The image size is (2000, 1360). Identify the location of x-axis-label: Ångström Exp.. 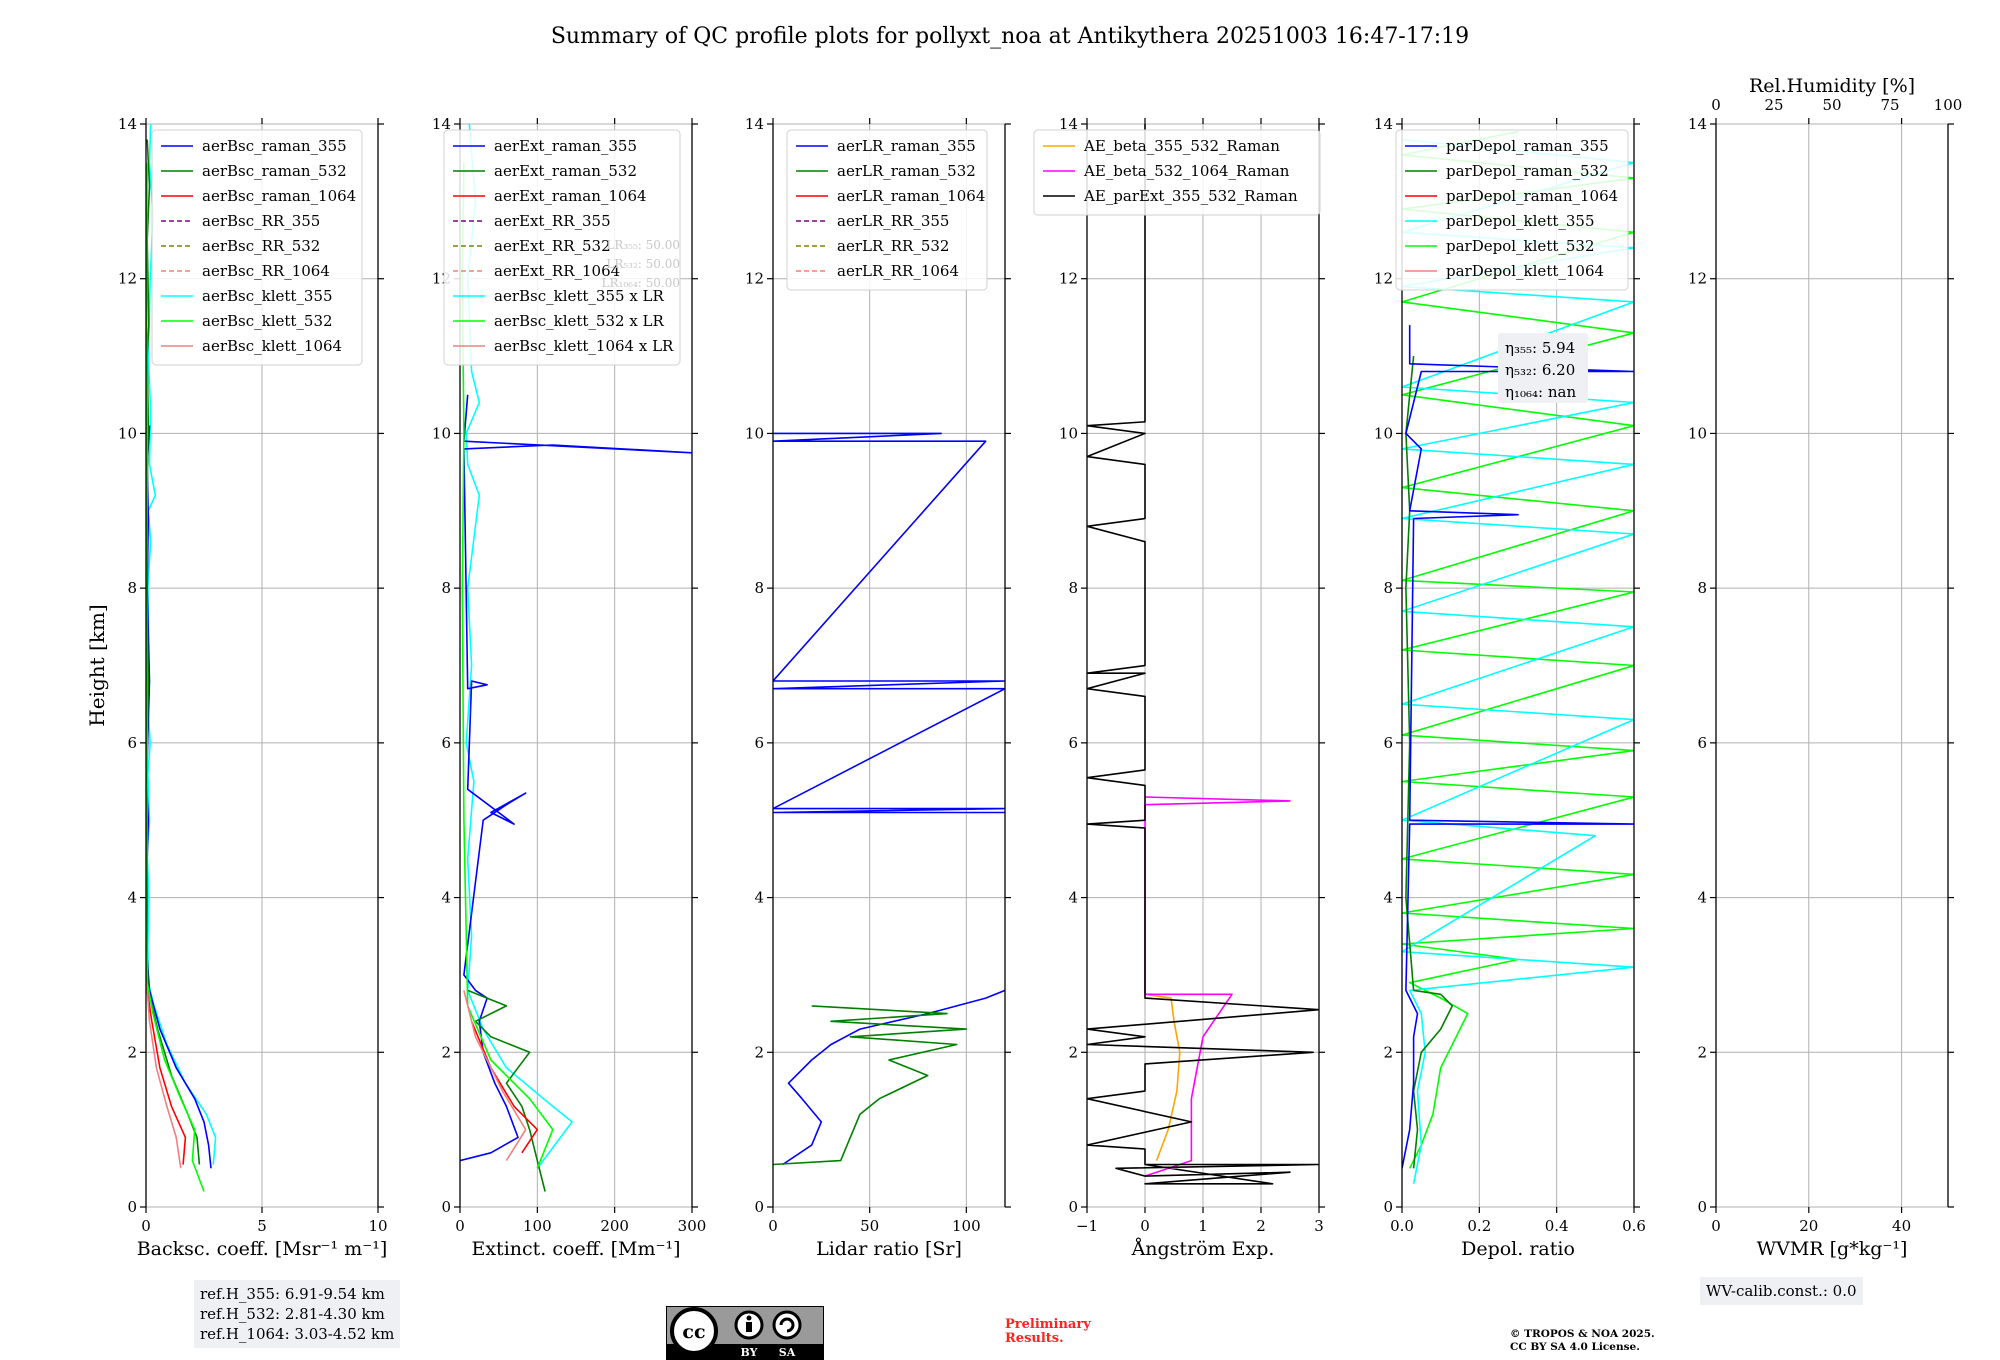
(1203, 1249).